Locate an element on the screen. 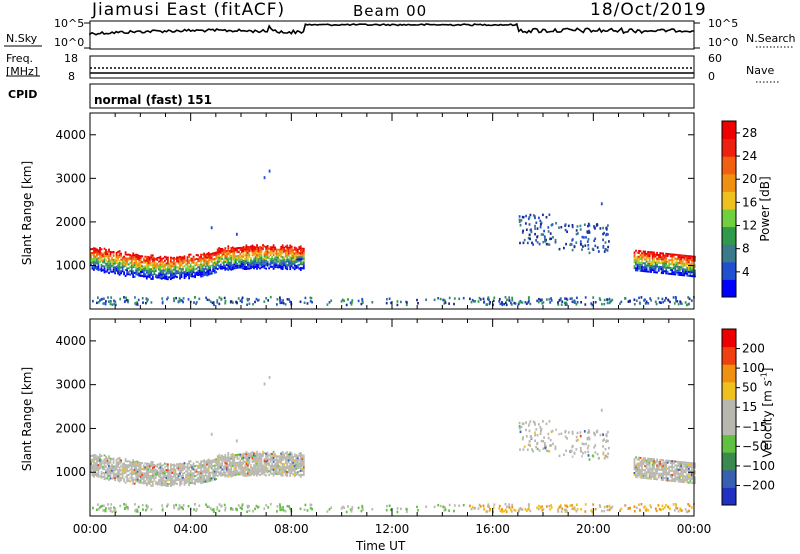 The height and width of the screenshot is (554, 800). velocity-ytick-label: 4000 is located at coordinates (70, 341).